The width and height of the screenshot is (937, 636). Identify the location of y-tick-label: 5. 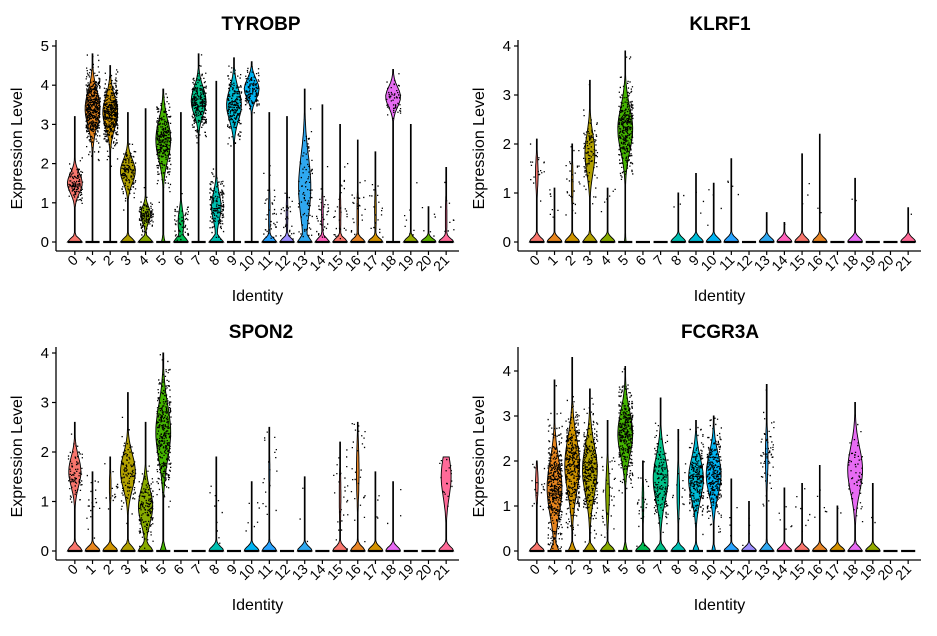
(45, 46).